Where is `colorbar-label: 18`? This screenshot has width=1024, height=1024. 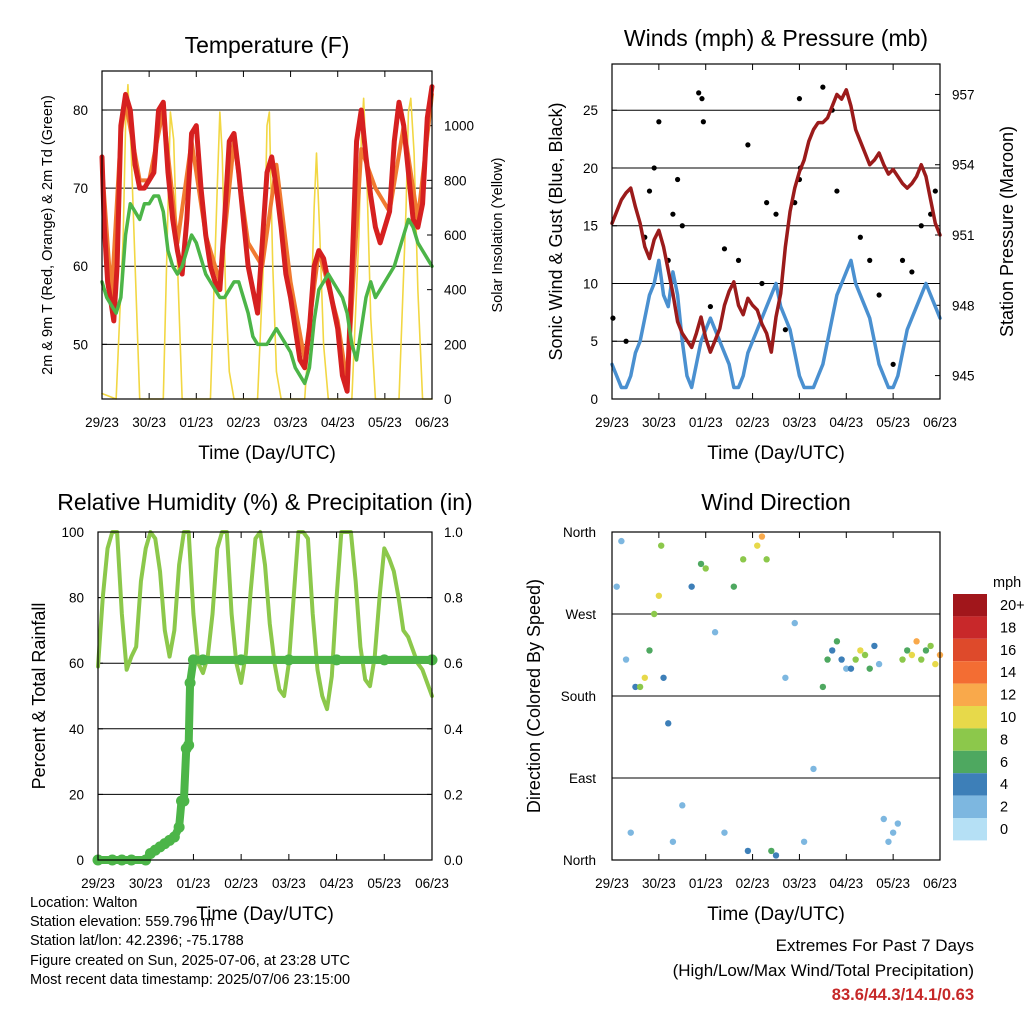
colorbar-label: 18 is located at coordinates (1008, 628).